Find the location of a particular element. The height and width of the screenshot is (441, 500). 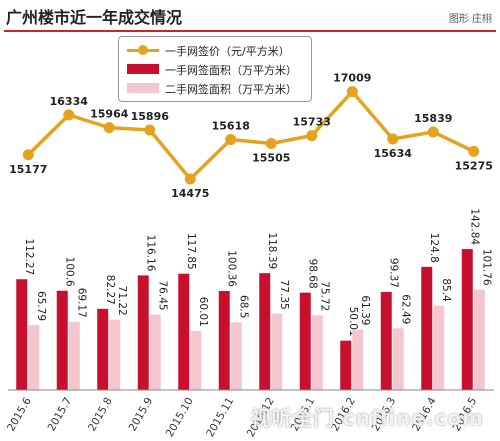

watermark: 视听全门 cnfline.com is located at coordinates (367, 418).